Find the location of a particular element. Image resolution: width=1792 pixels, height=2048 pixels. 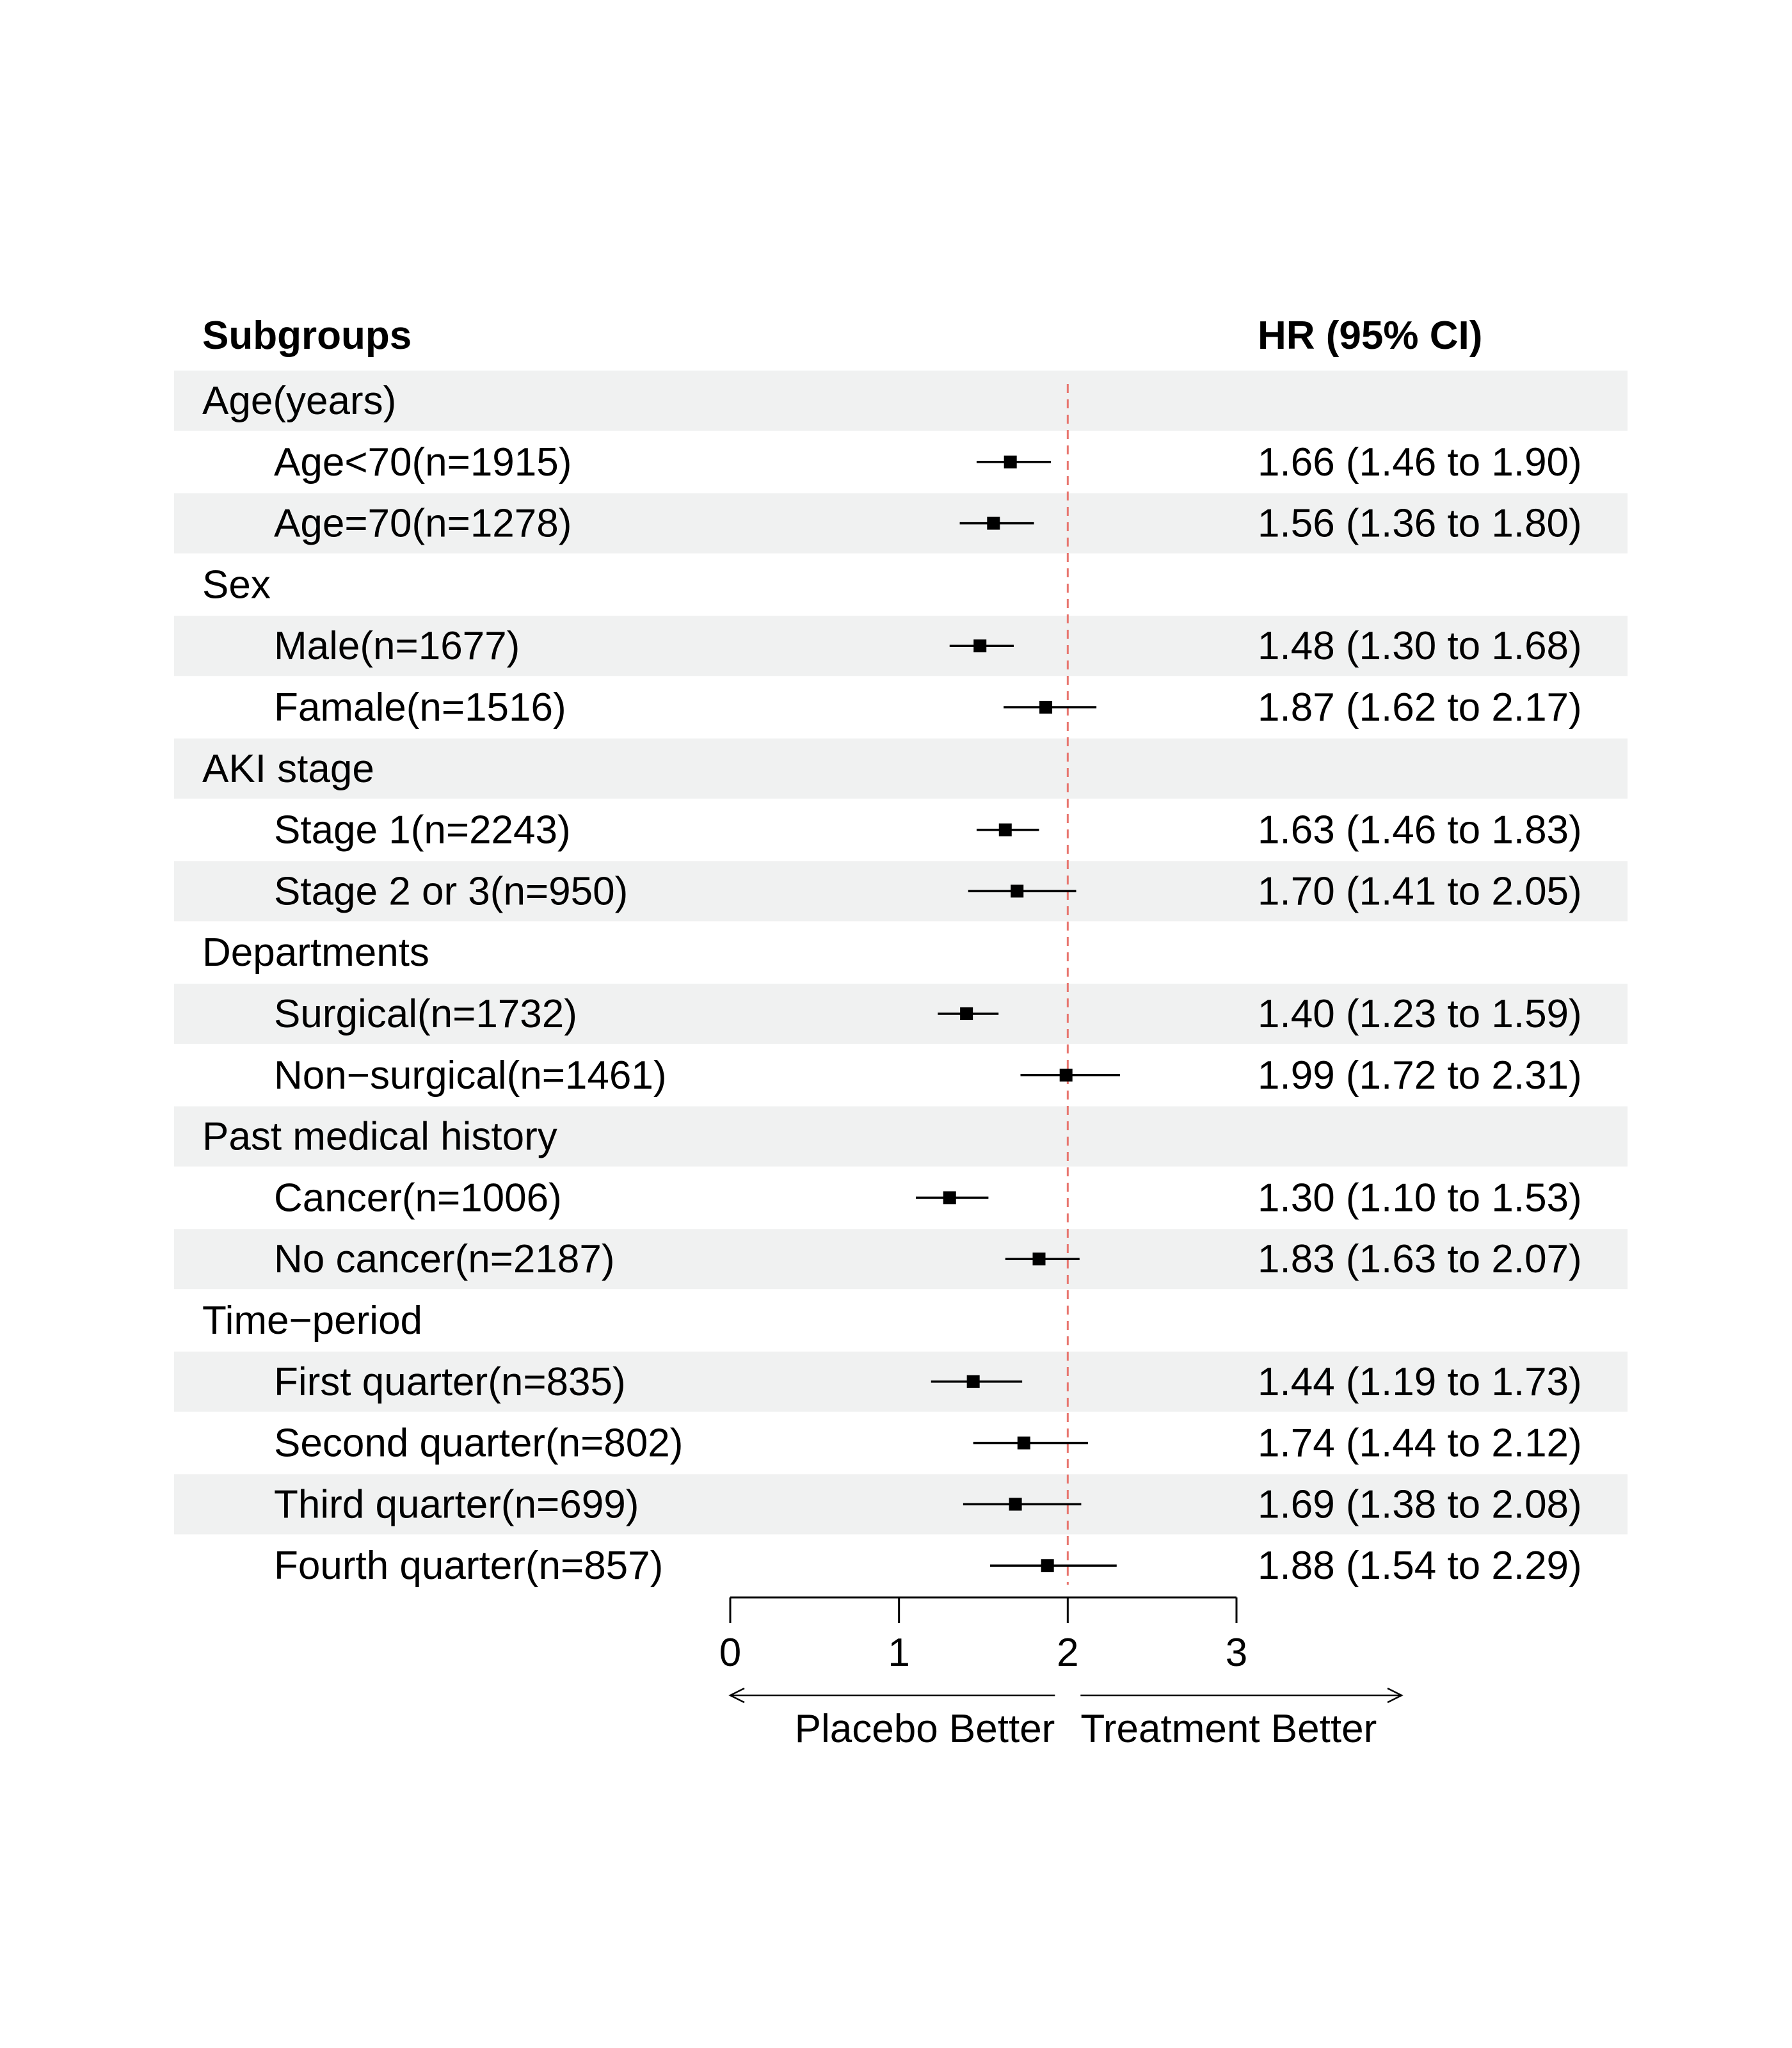

subgroup-label: Second quarter(n=802) is located at coordinates (478, 1443).